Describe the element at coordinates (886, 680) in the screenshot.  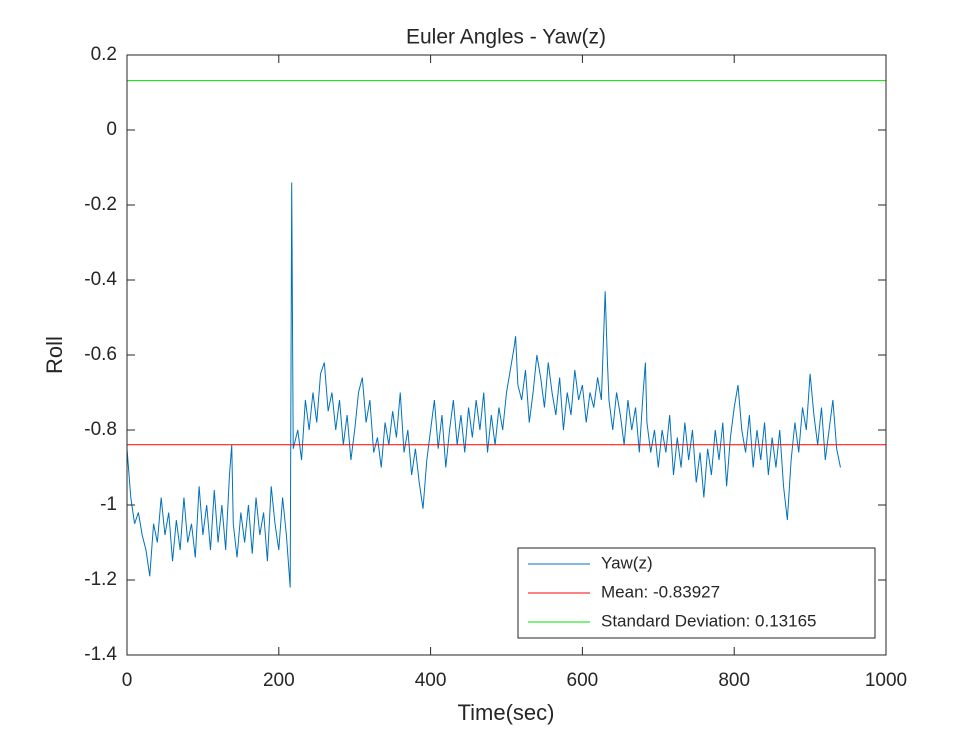
I see `x-tick-label: 1000` at that location.